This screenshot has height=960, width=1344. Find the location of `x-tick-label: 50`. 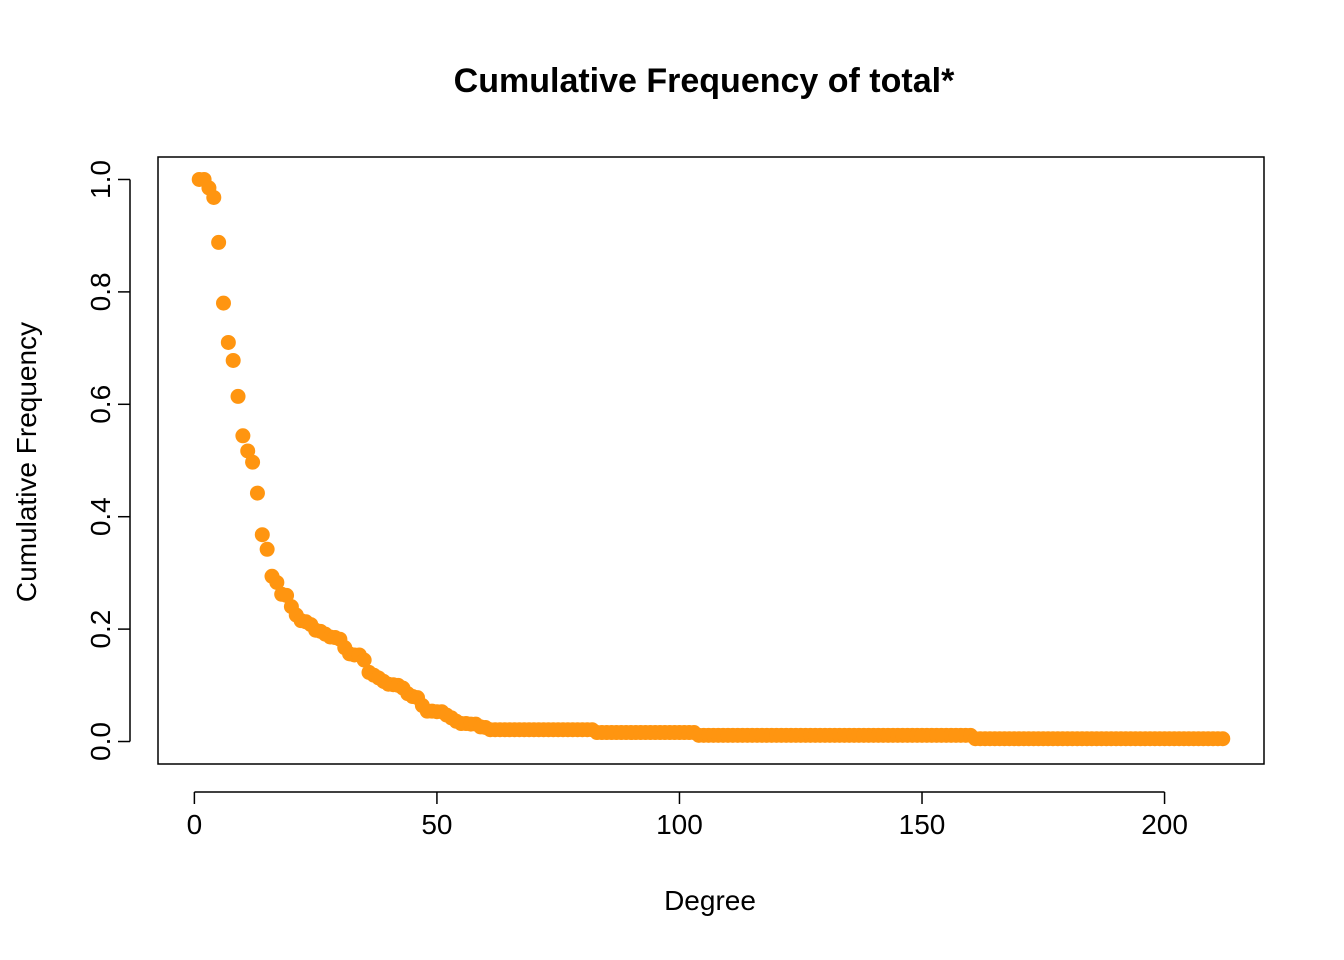

x-tick-label: 50 is located at coordinates (436, 824).